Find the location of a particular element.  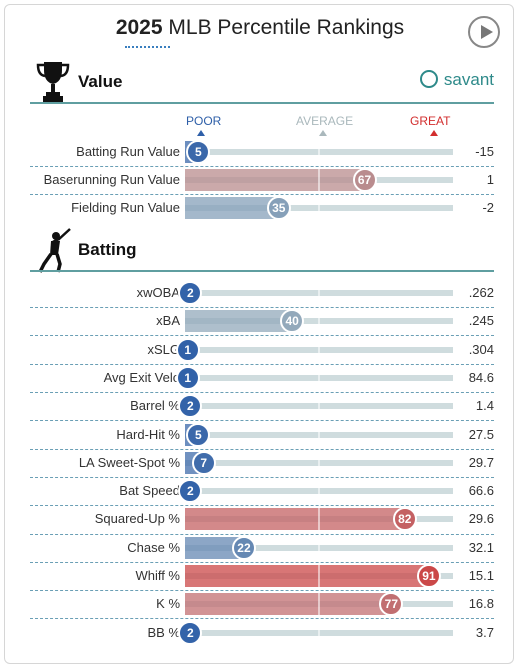

percentile-badge: 91 is located at coordinates (428, 576).